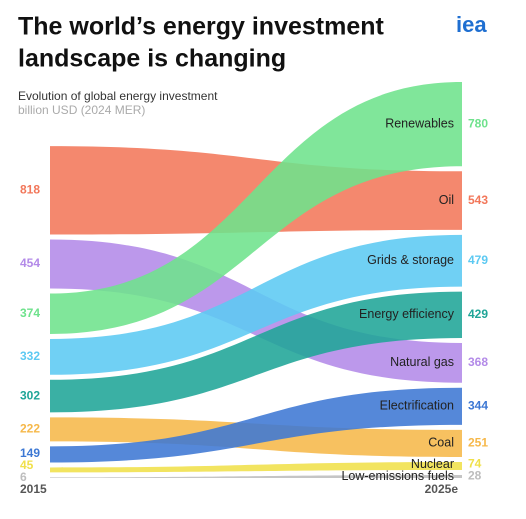  Describe the element at coordinates (152, 59) in the screenshot. I see `chart-title: landscape is changing` at that location.